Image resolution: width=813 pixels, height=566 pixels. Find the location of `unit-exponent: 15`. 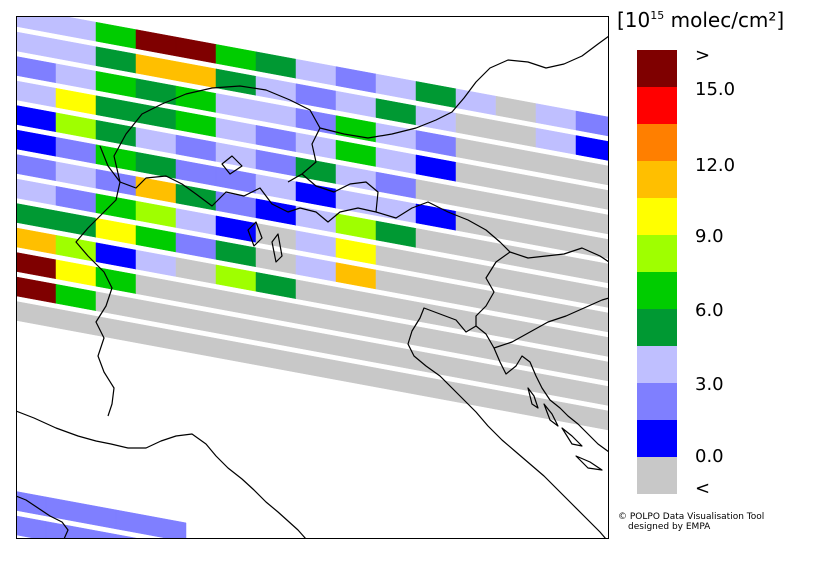

unit-exponent: 15 is located at coordinates (657, 15).